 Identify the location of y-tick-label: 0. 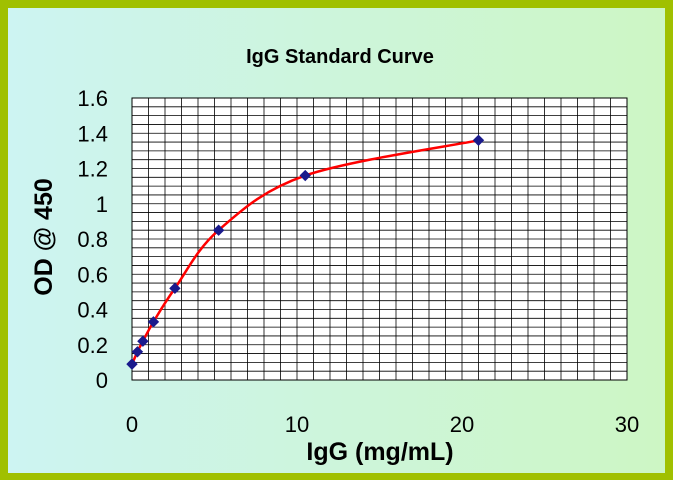
(102, 380).